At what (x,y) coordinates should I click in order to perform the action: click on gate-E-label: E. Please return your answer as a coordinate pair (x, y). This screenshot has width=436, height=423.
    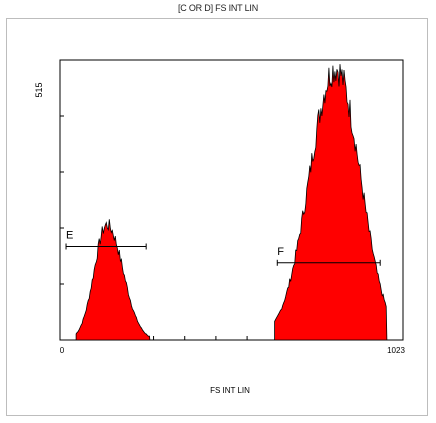
    Looking at the image, I should click on (69, 235).